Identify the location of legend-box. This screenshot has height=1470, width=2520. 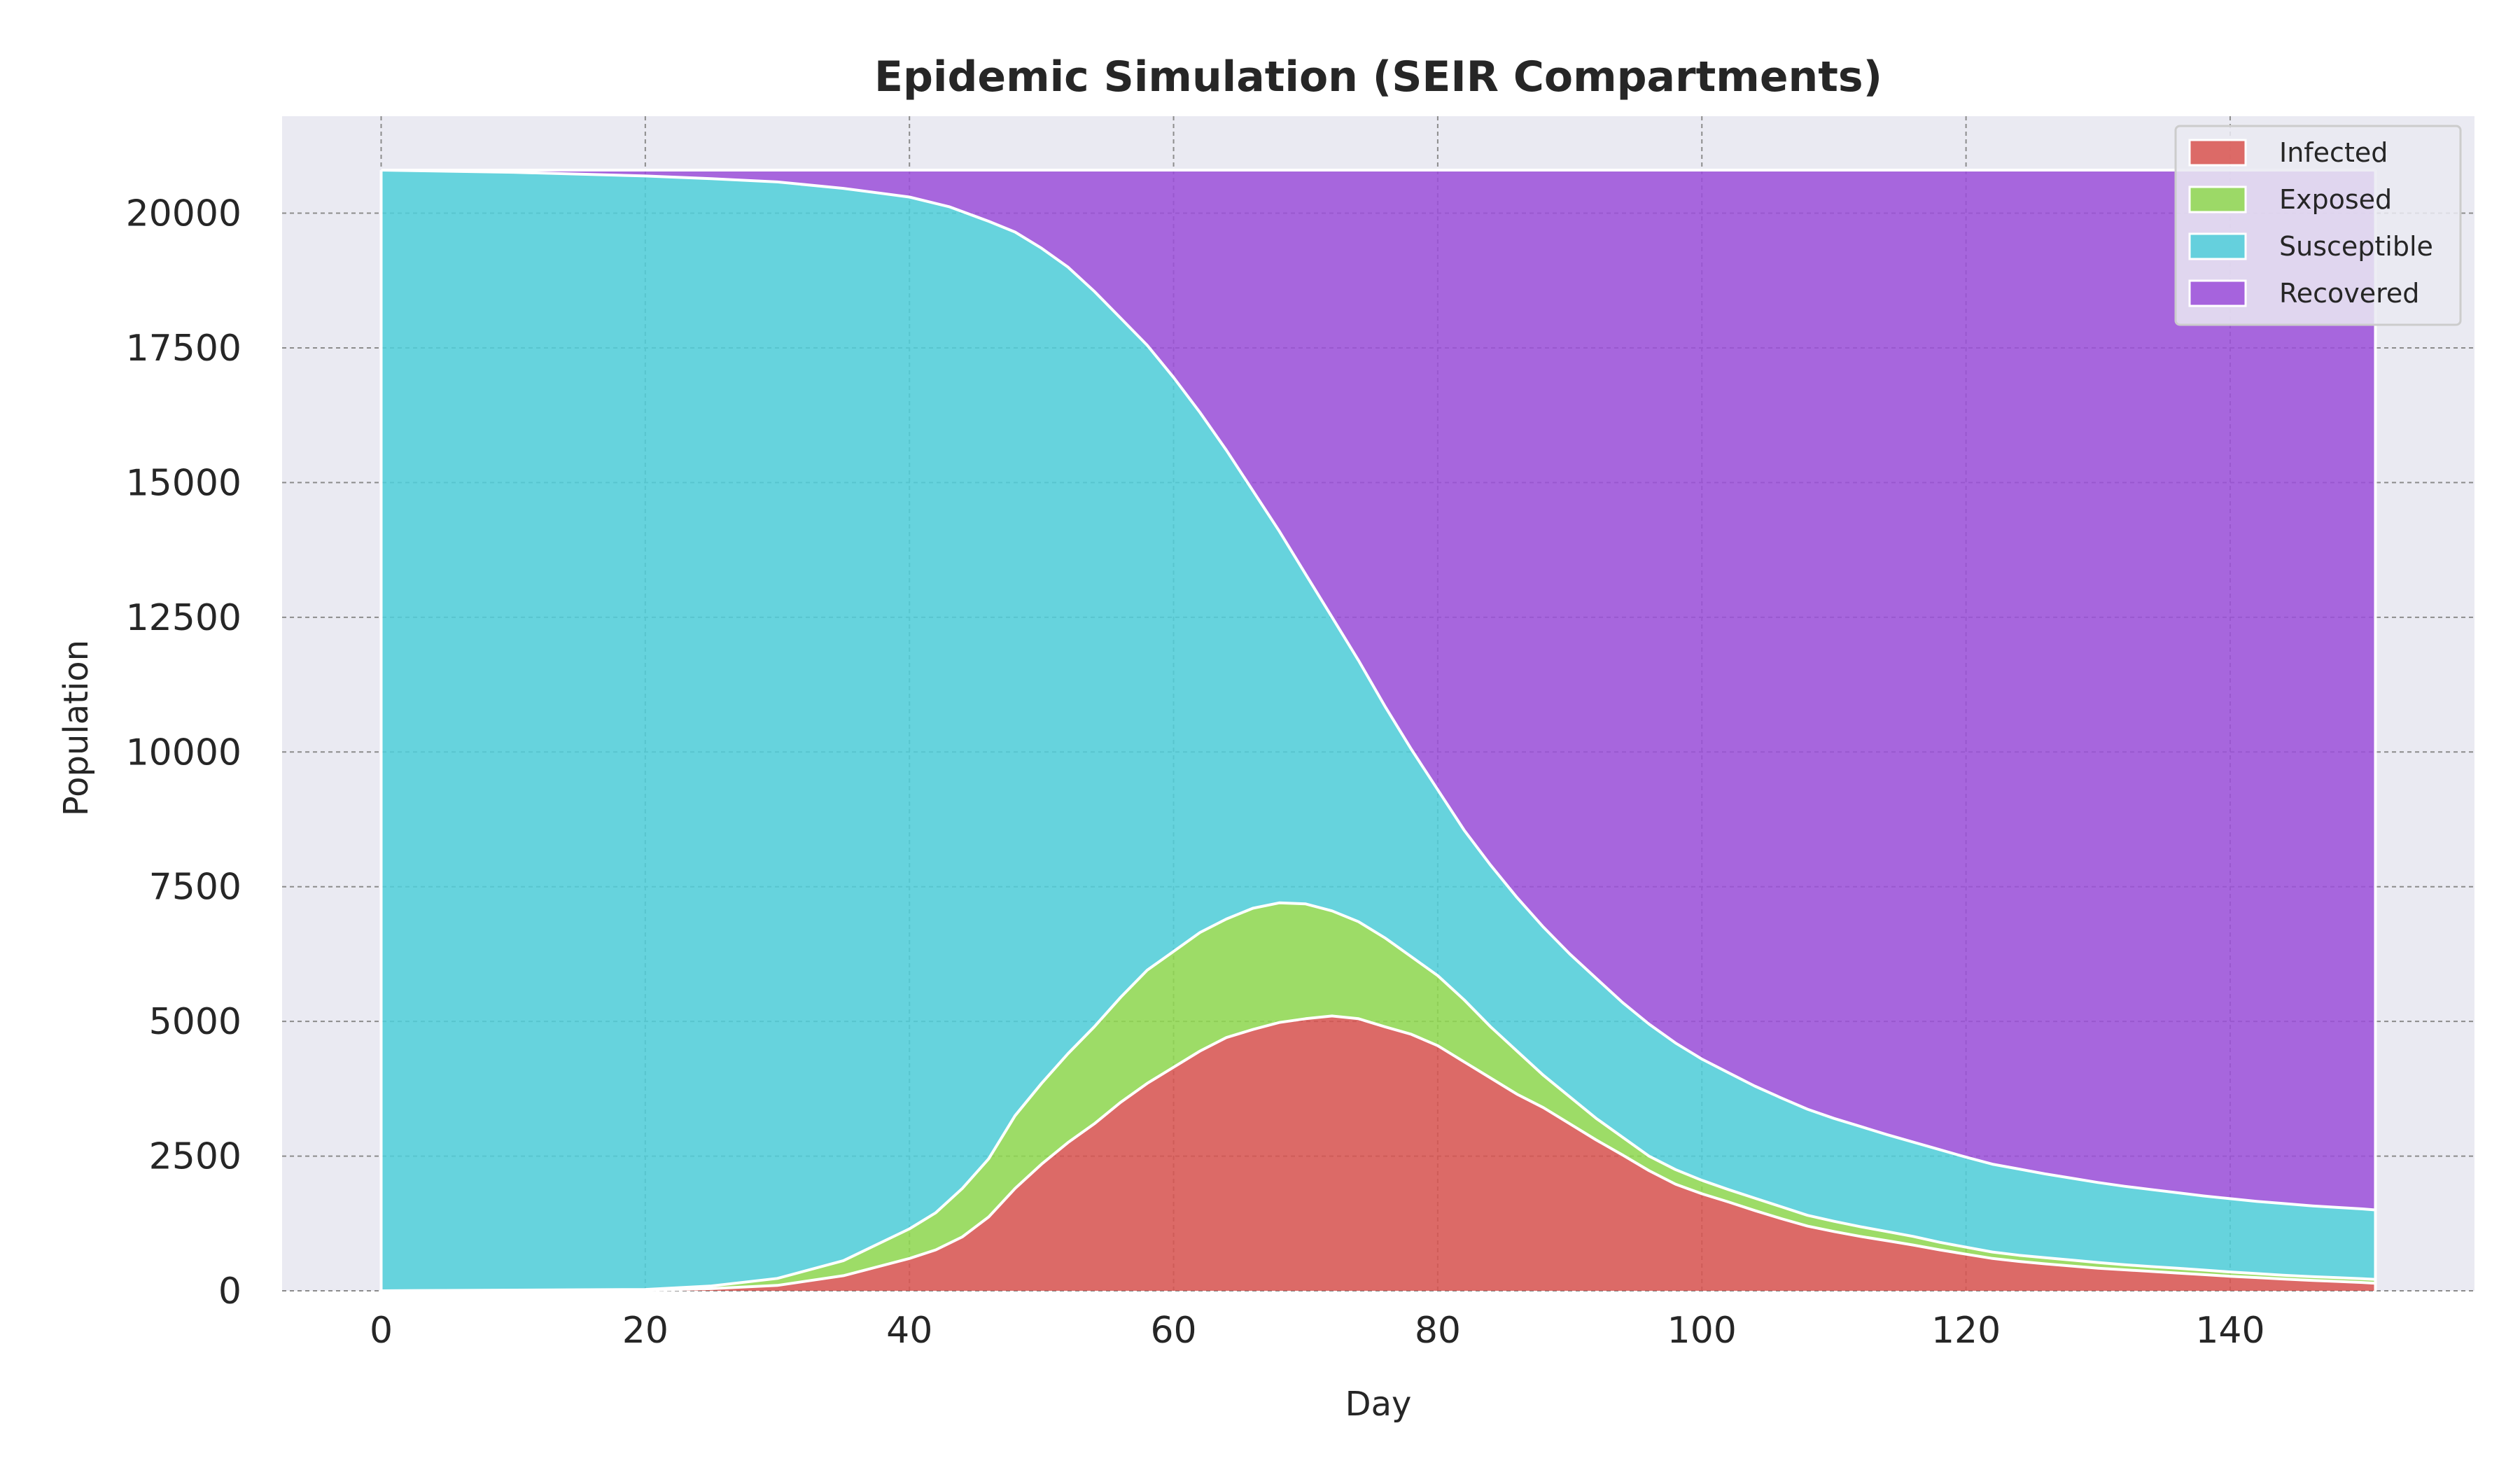
(2318, 225).